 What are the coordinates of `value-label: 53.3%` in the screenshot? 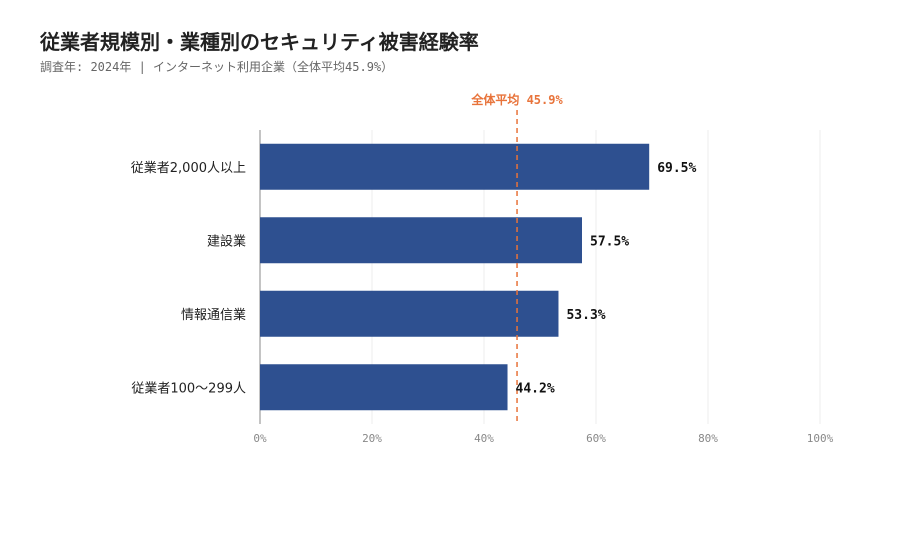 It's located at (585, 315).